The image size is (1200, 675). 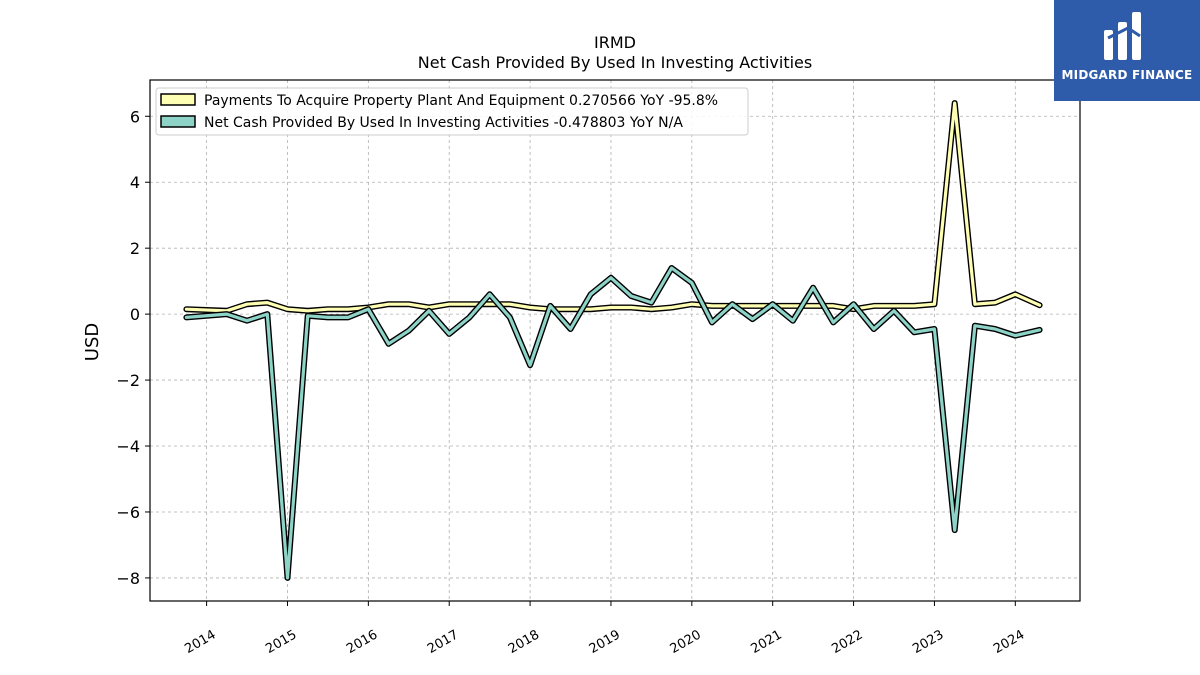 What do you see at coordinates (605, 642) in the screenshot?
I see `x-tick-label: 2019` at bounding box center [605, 642].